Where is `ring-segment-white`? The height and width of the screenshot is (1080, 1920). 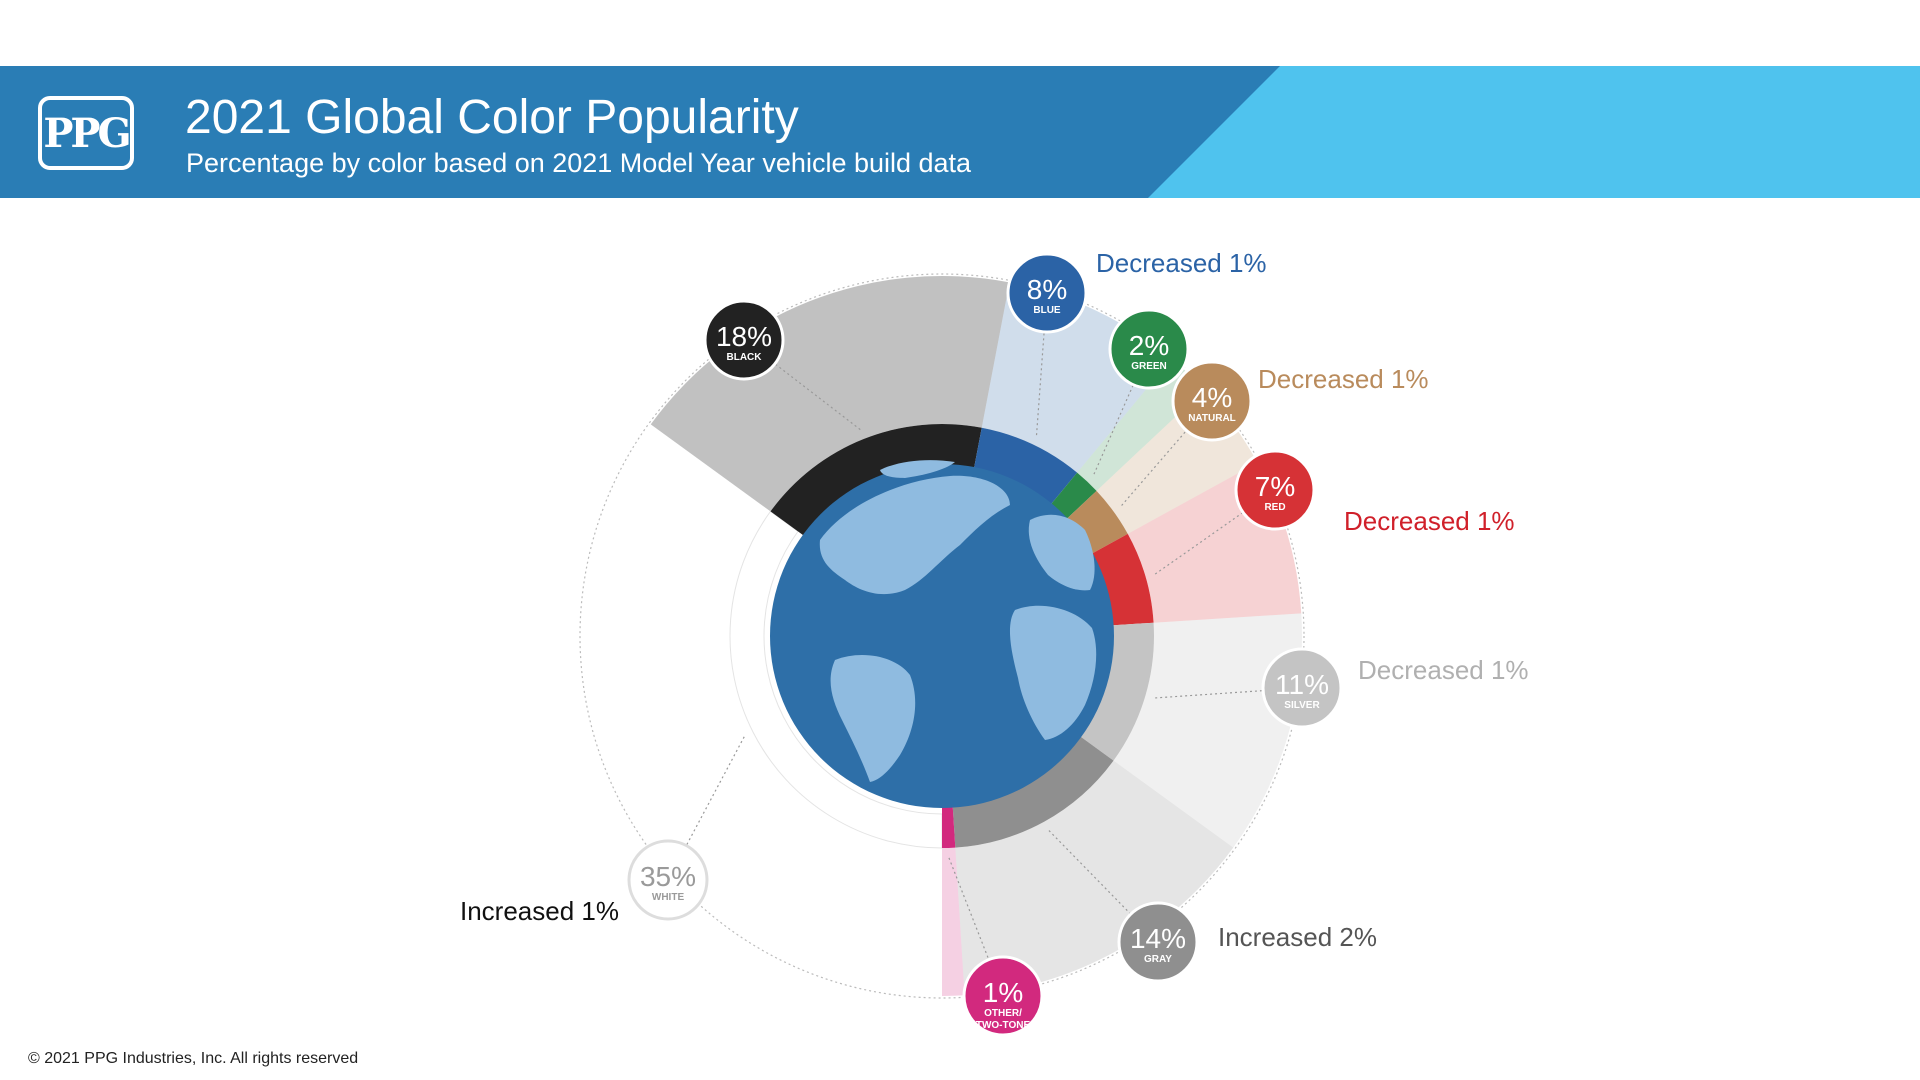
ring-segment-white is located at coordinates (836, 679).